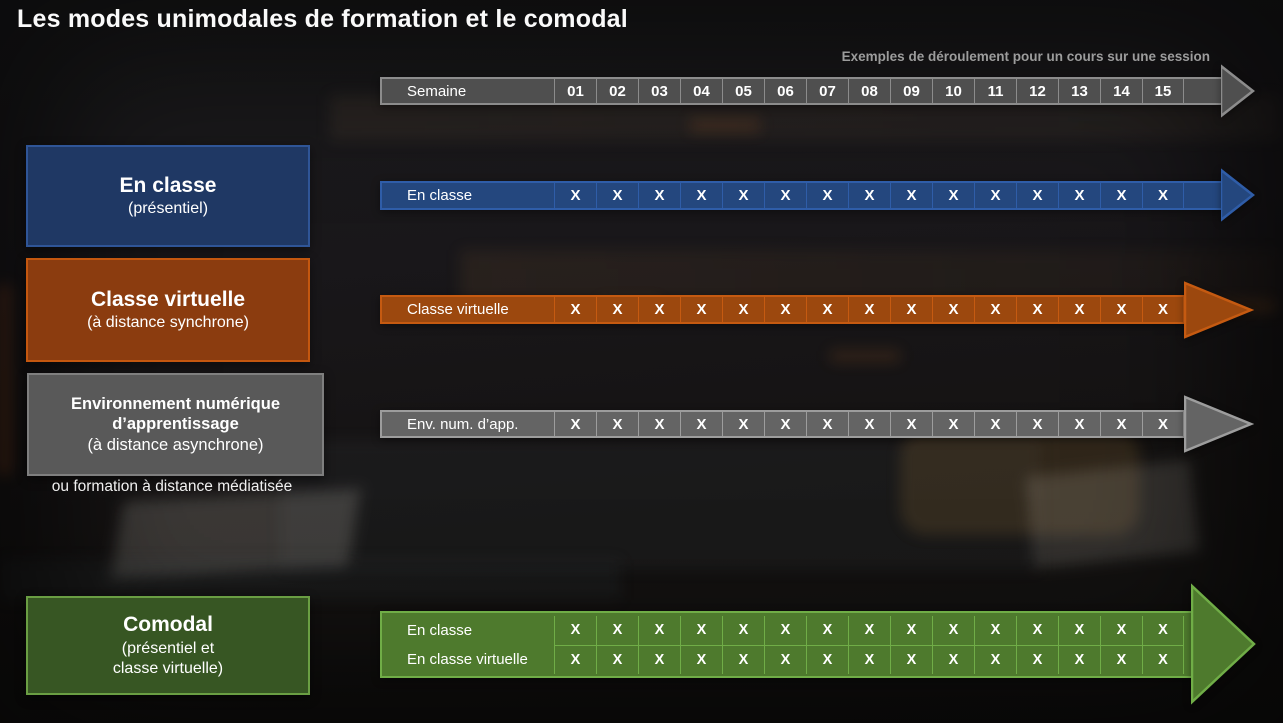 This screenshot has width=1283, height=723. Describe the element at coordinates (1121, 91) in the screenshot. I see `week-number: 14` at that location.